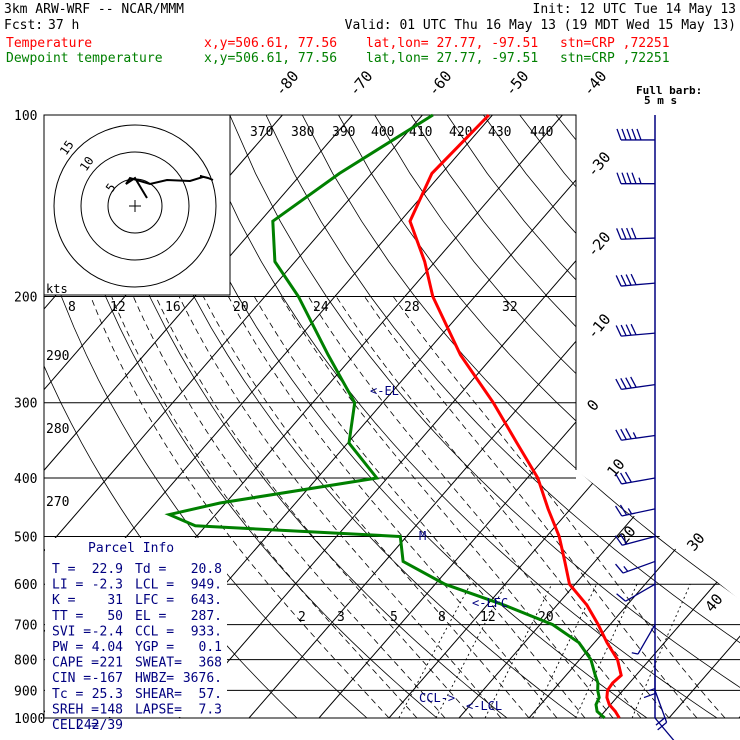 Image resolution: width=740 pixels, height=740 pixels. Describe the element at coordinates (510, 307) in the screenshot. I see `mixing-ratio-label: 32` at that location.